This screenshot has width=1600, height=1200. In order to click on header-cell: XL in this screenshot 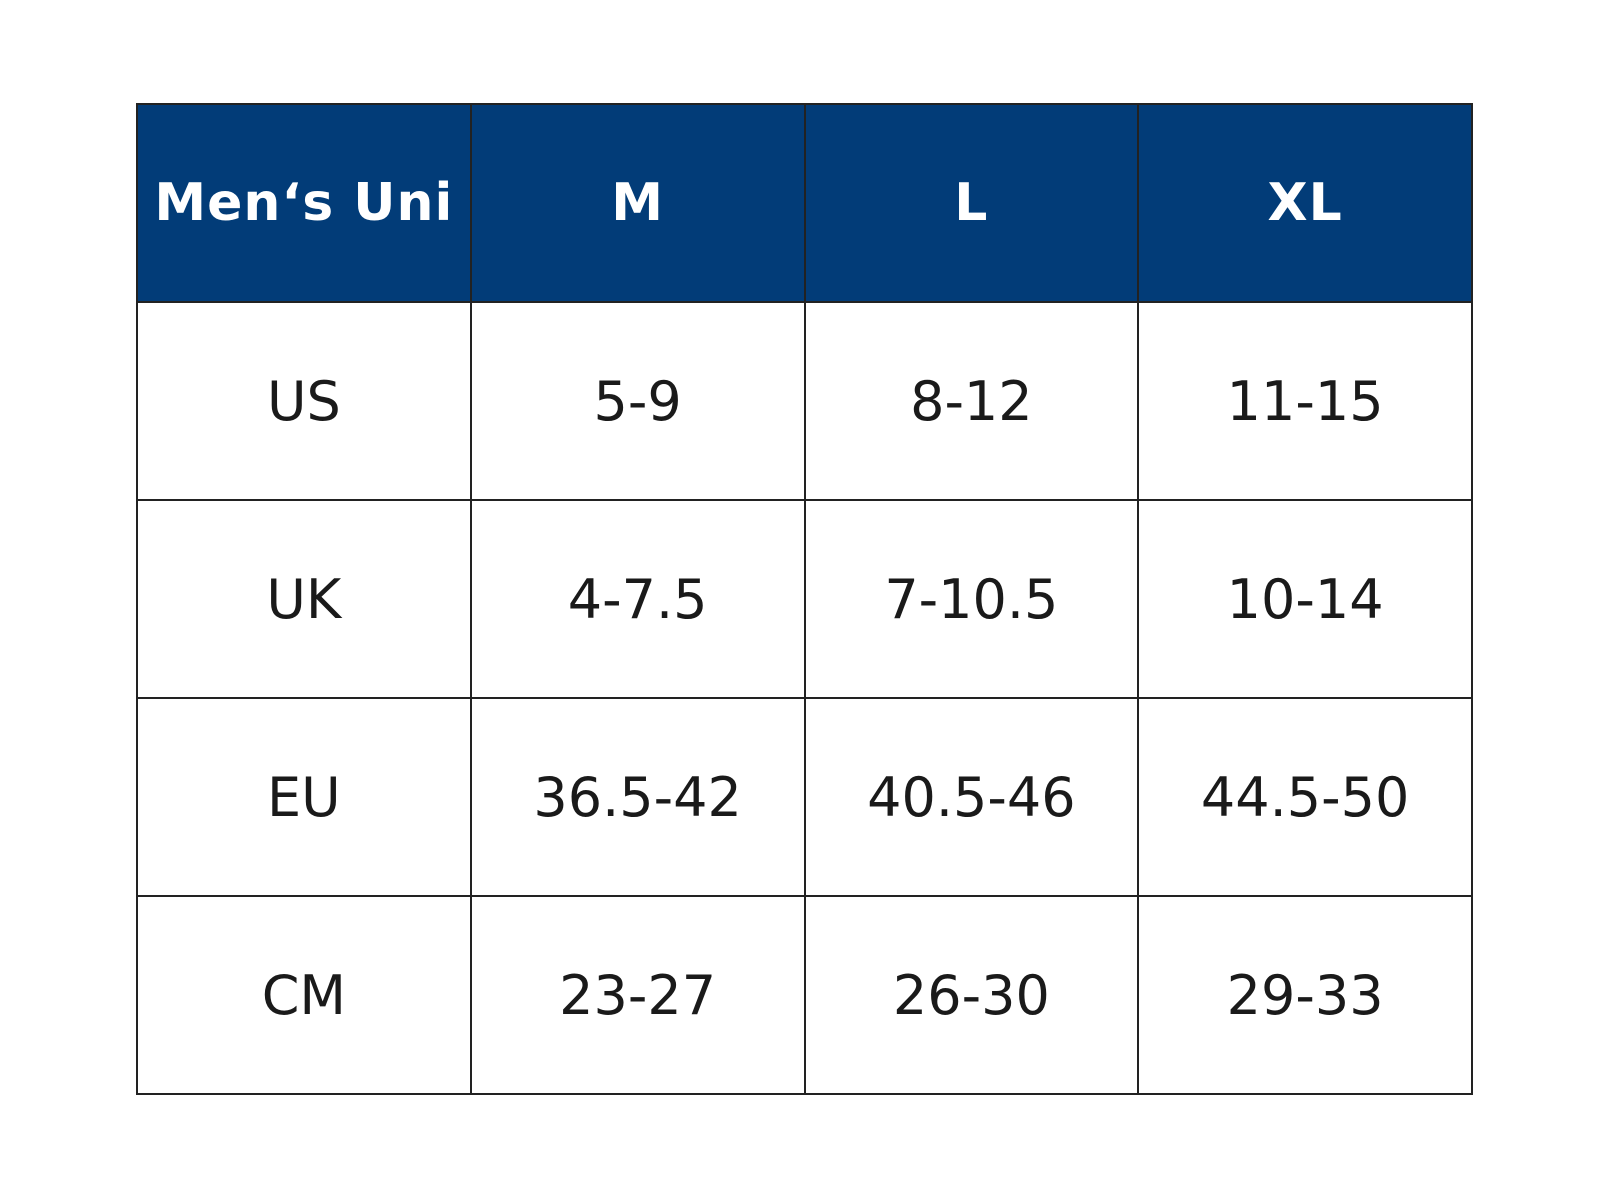, I will do `click(1305, 203)`.